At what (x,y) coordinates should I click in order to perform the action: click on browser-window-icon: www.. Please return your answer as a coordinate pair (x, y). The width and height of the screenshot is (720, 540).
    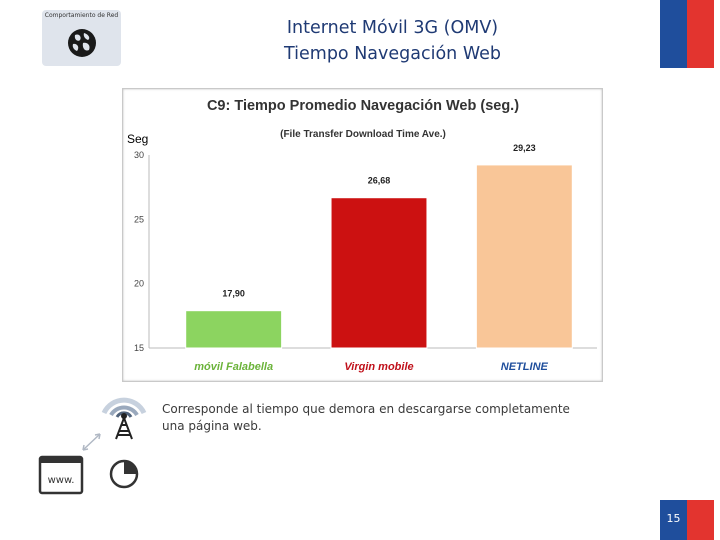
    Looking at the image, I should click on (61, 475).